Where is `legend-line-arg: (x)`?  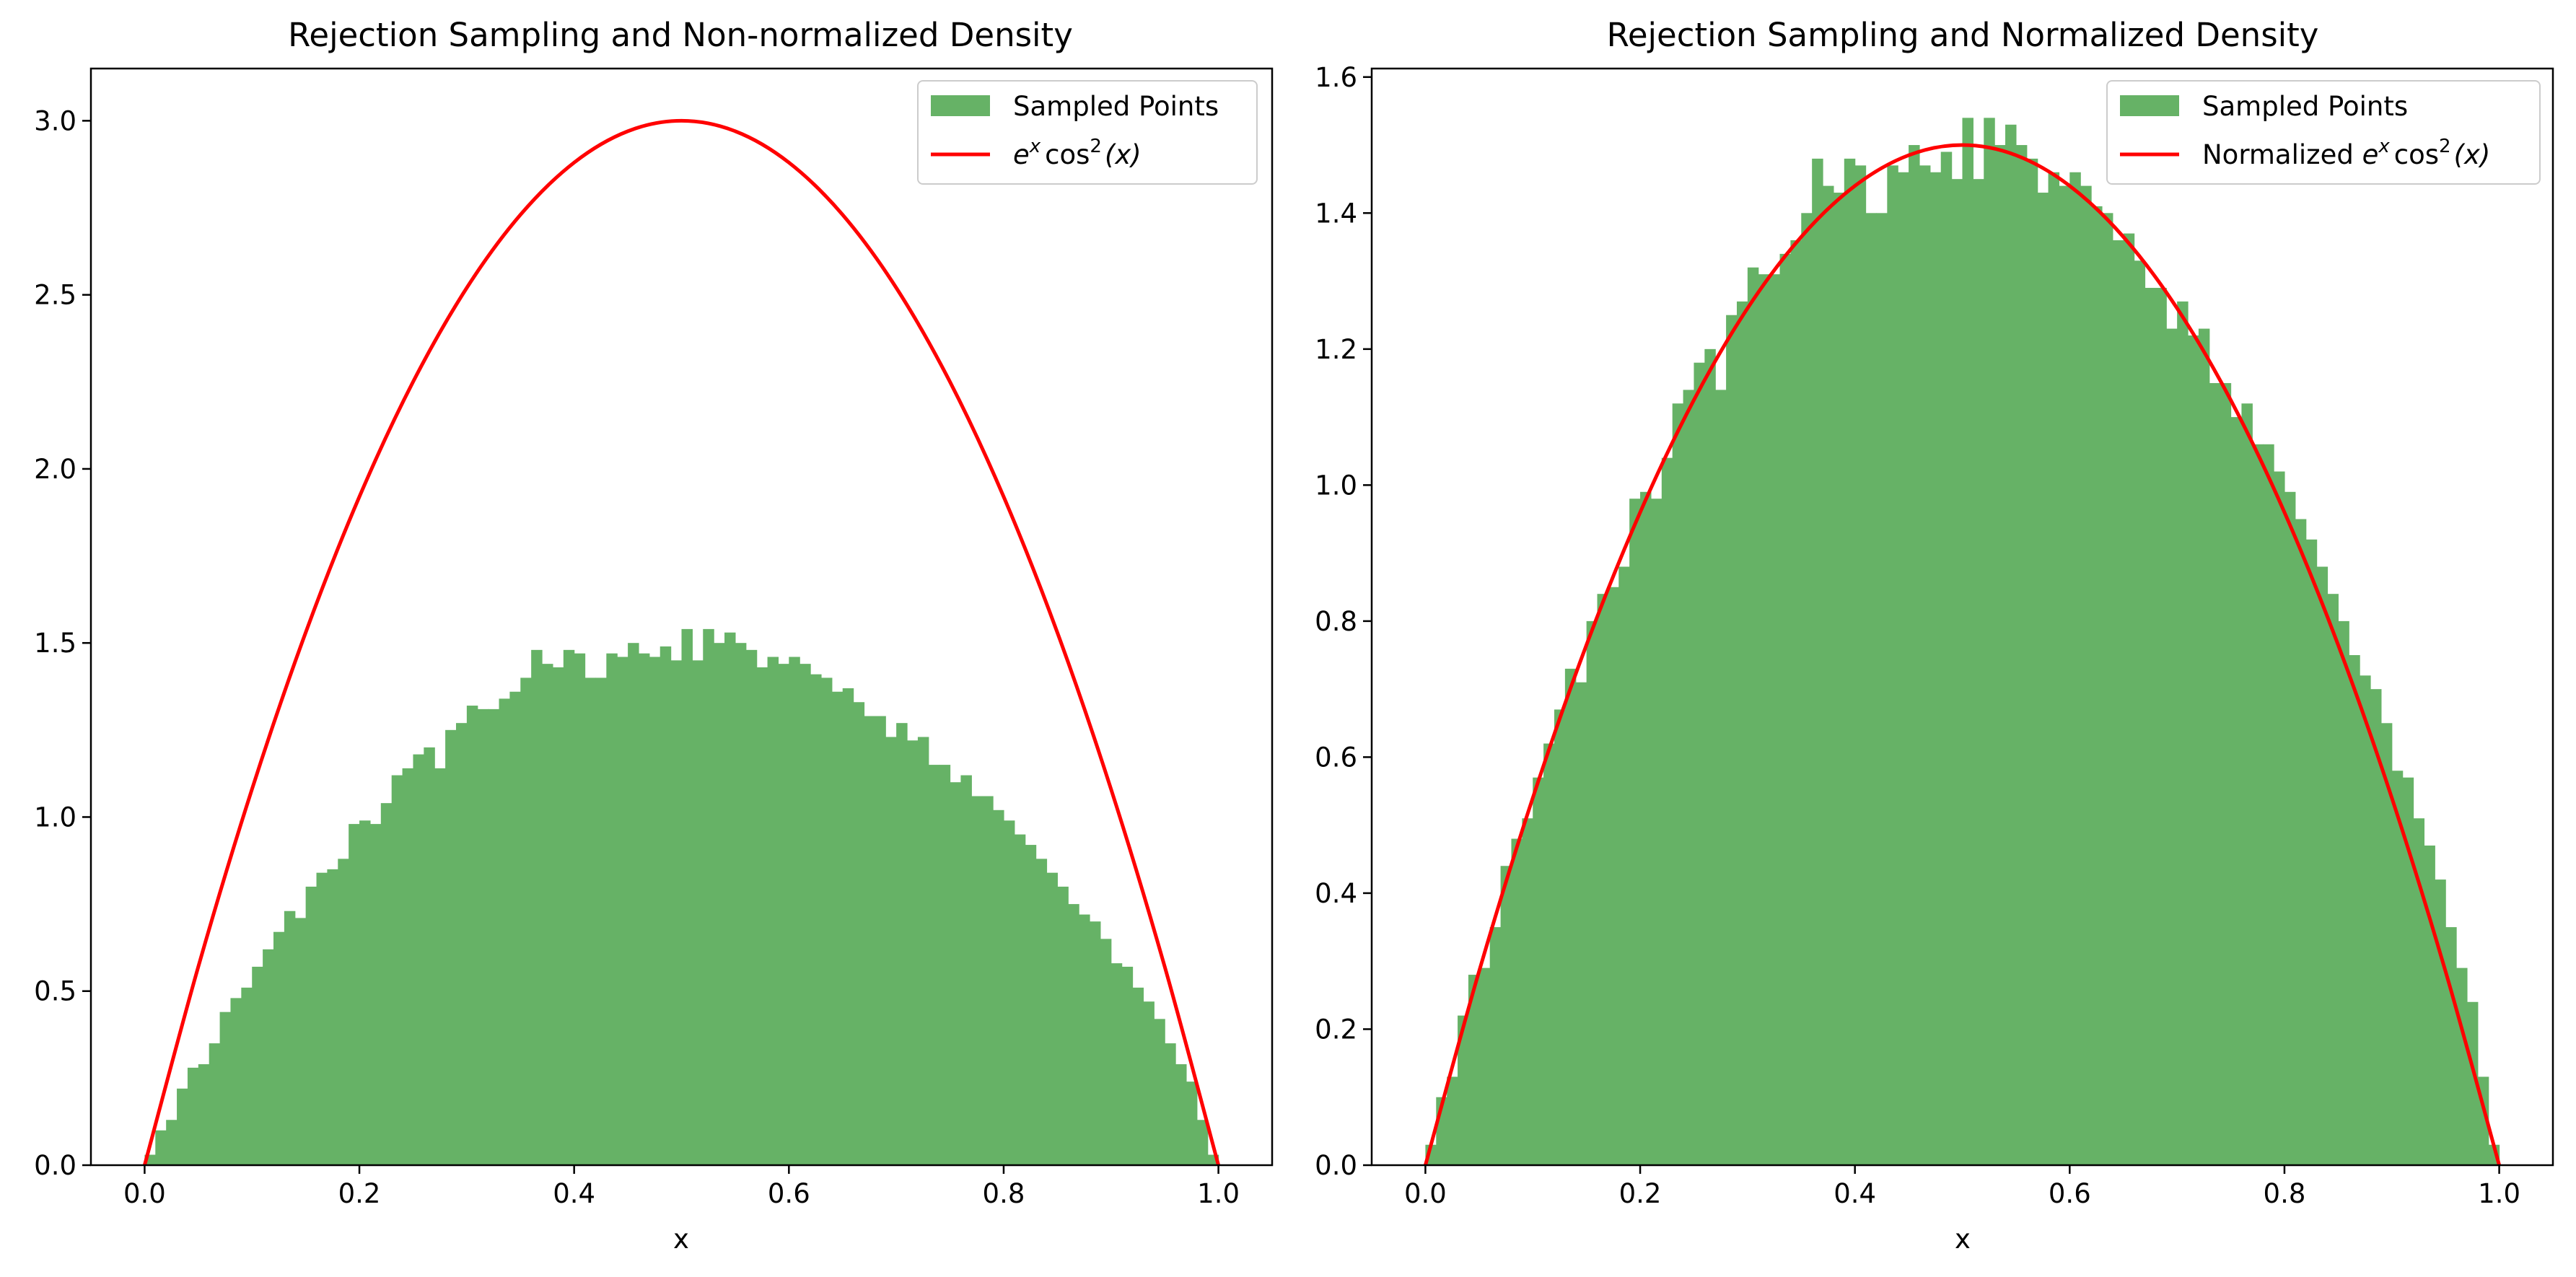
legend-line-arg: (x) is located at coordinates (2472, 155).